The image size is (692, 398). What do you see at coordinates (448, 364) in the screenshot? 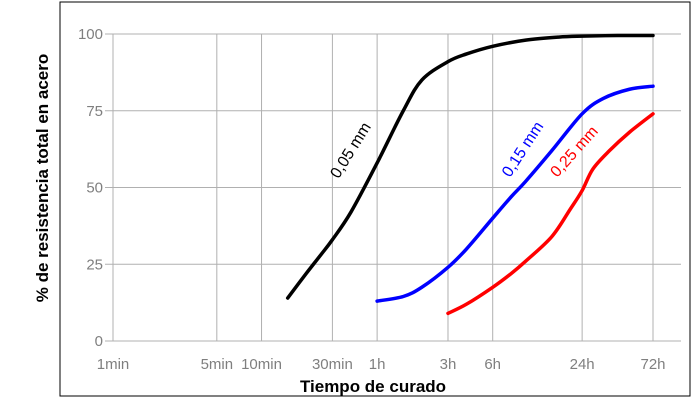
I see `x-tick-label: 3h` at bounding box center [448, 364].